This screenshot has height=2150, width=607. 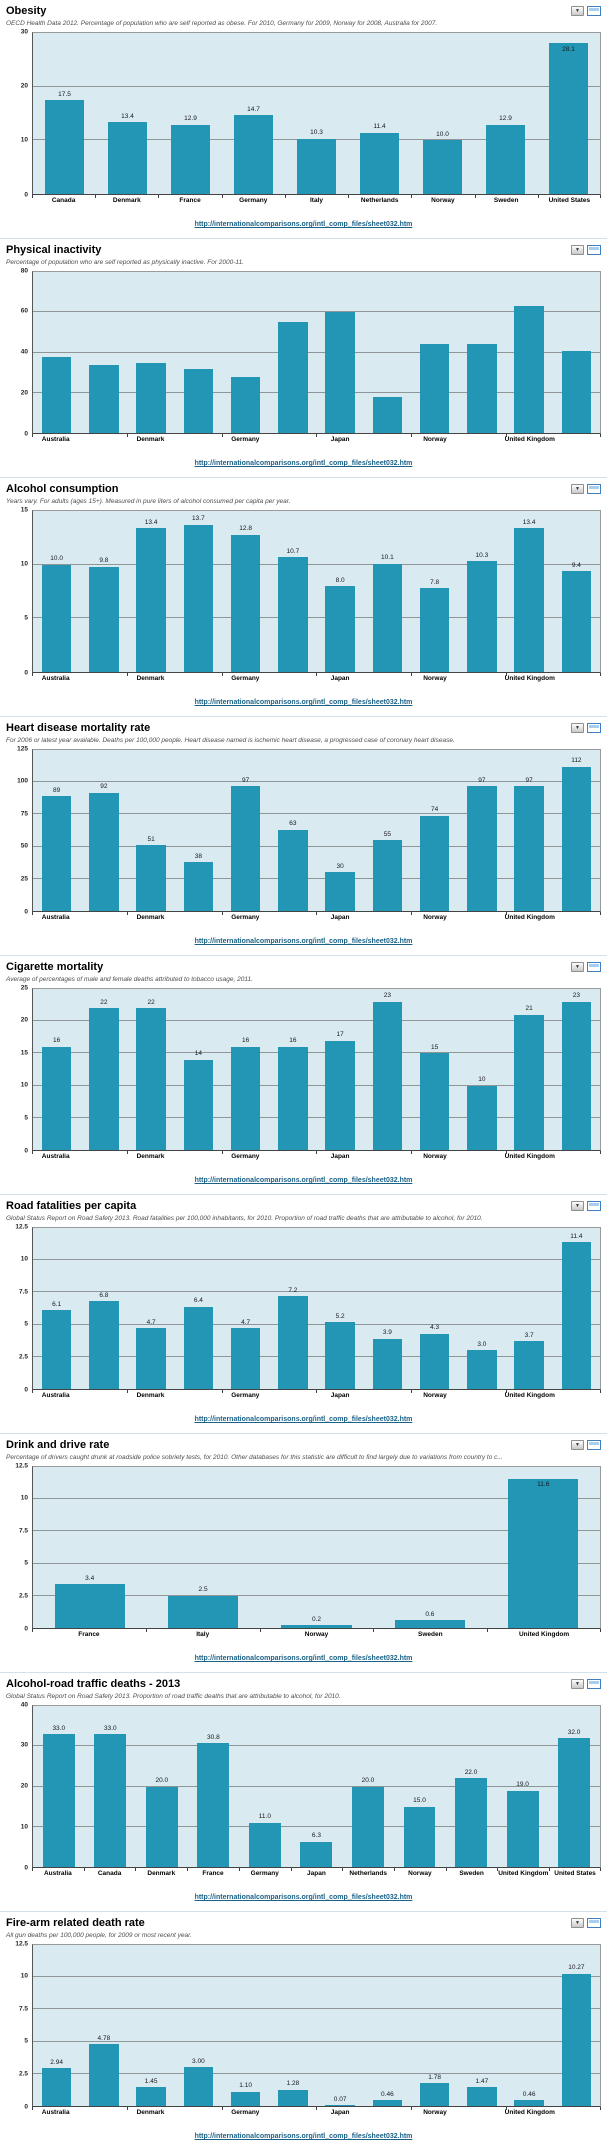 What do you see at coordinates (203, 1590) in the screenshot?
I see `bar-value-label: 2.5` at bounding box center [203, 1590].